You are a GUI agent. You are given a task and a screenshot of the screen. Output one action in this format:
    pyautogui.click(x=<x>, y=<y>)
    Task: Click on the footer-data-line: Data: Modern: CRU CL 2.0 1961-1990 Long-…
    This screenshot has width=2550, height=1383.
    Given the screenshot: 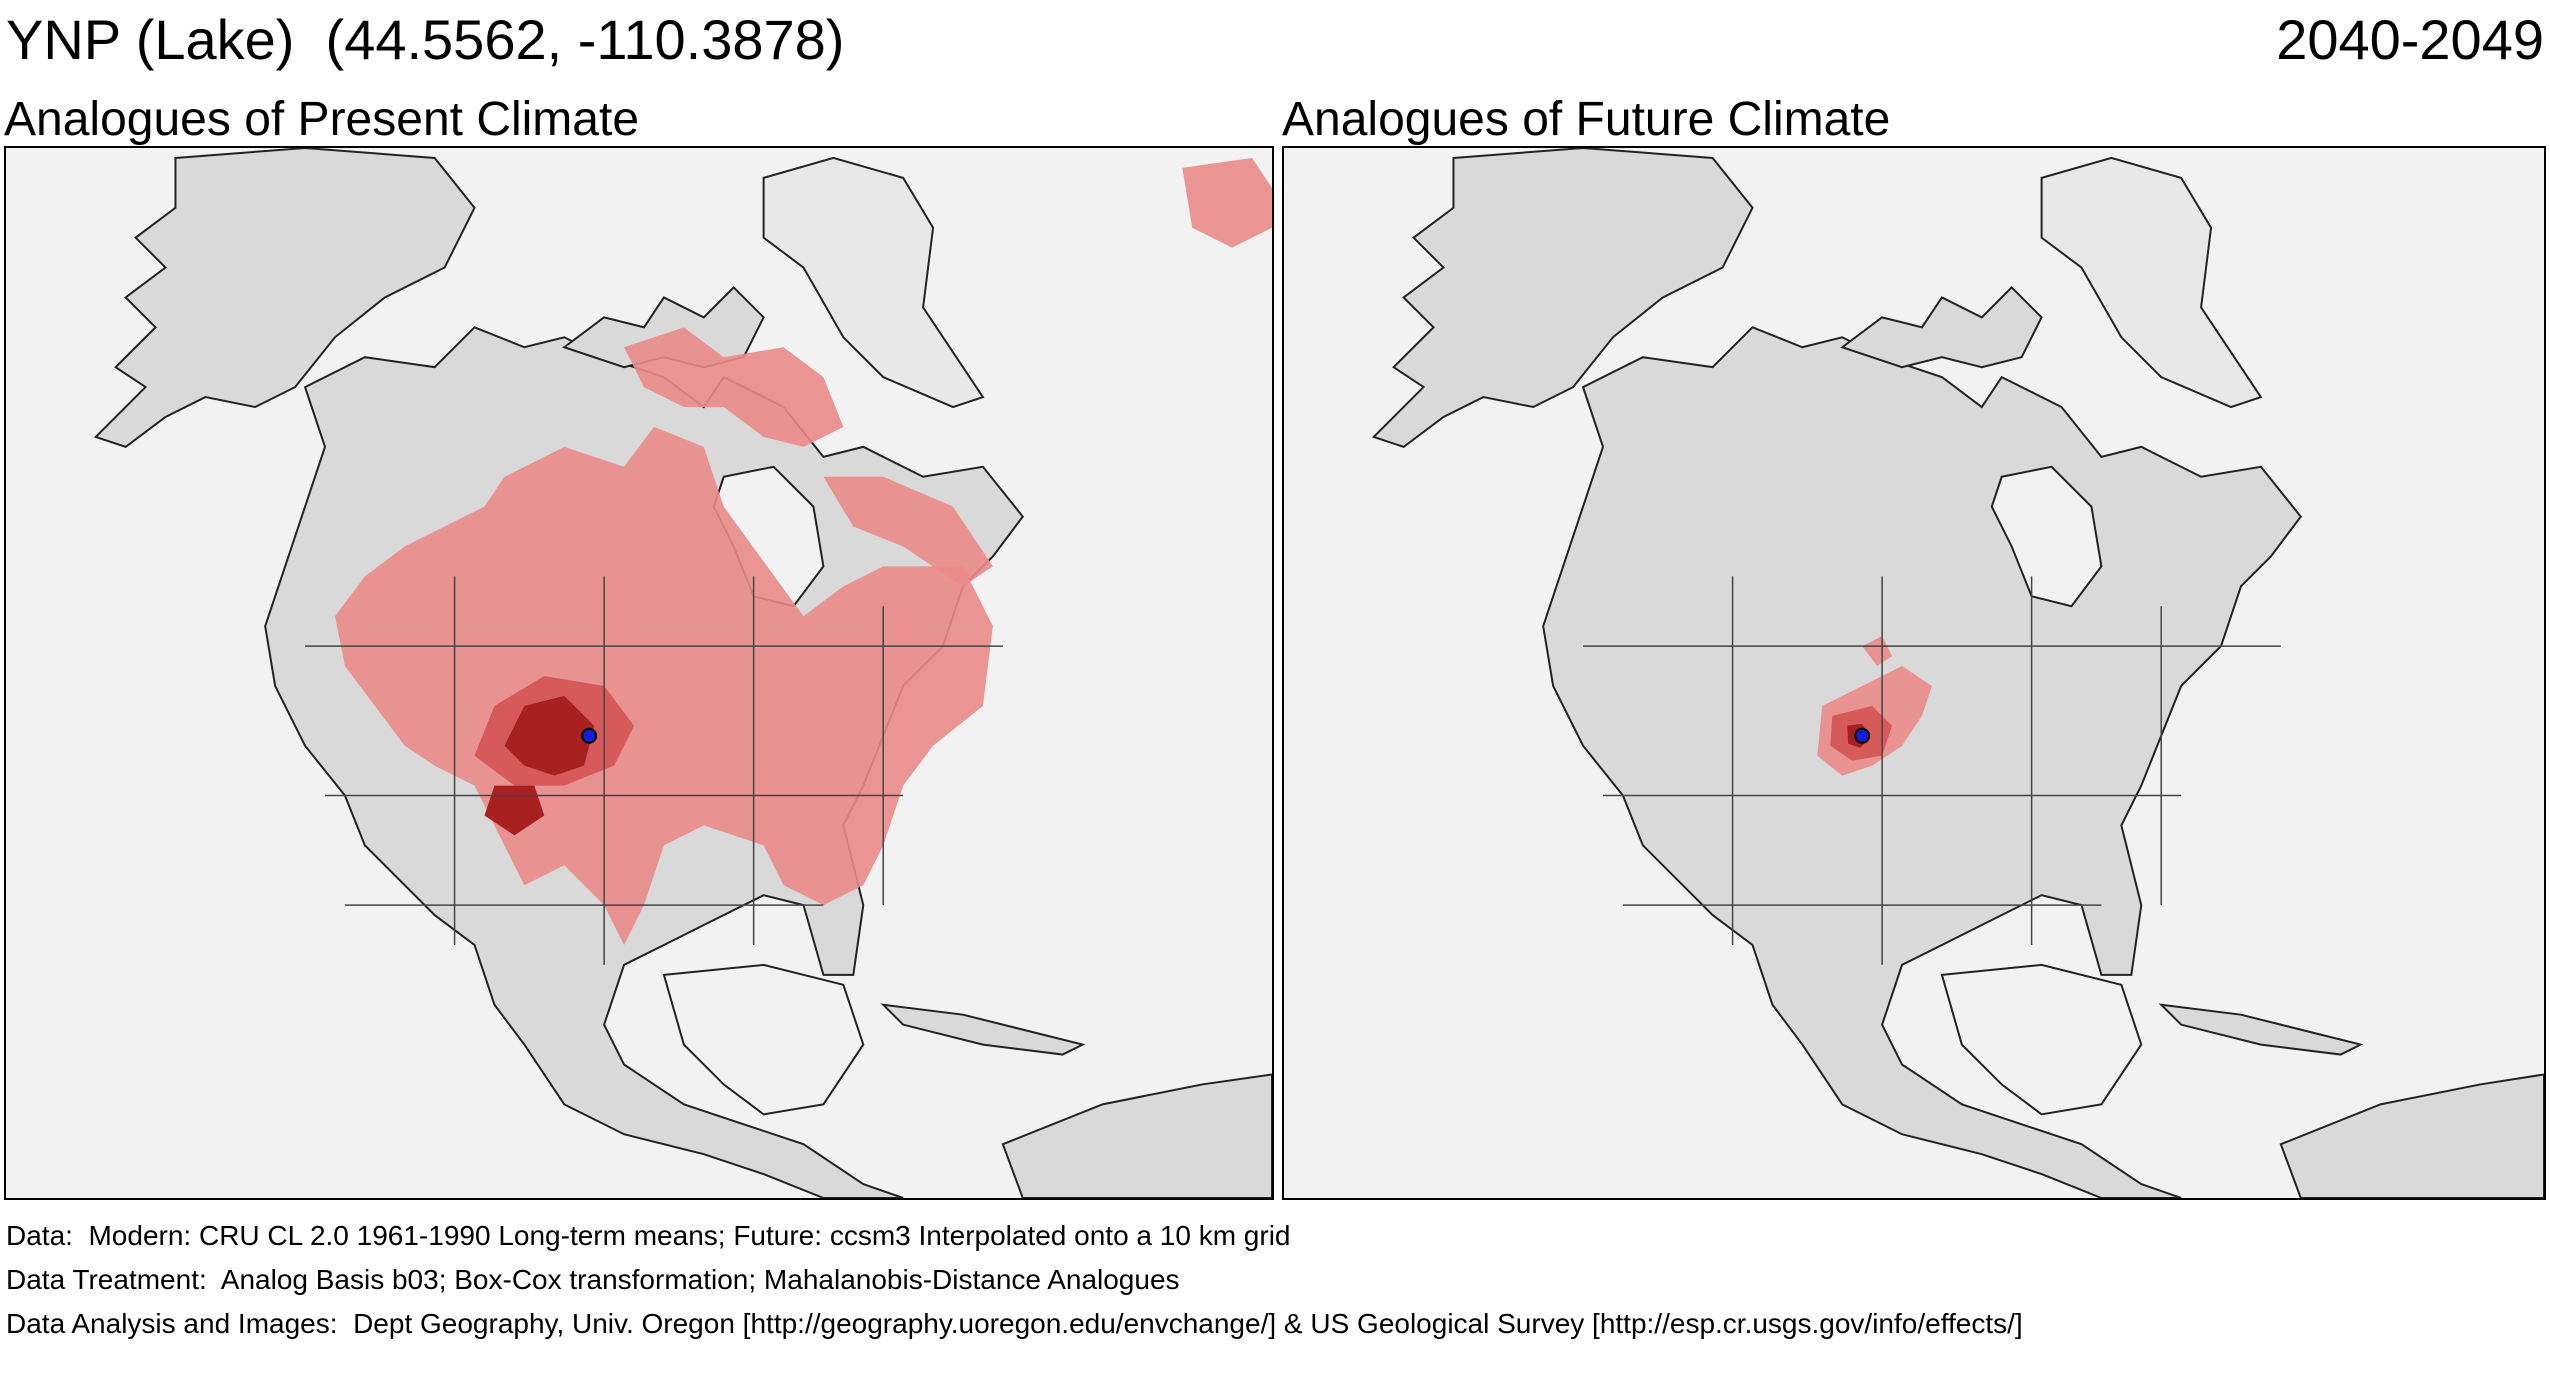 What is the action you would take?
    pyautogui.click(x=648, y=1235)
    